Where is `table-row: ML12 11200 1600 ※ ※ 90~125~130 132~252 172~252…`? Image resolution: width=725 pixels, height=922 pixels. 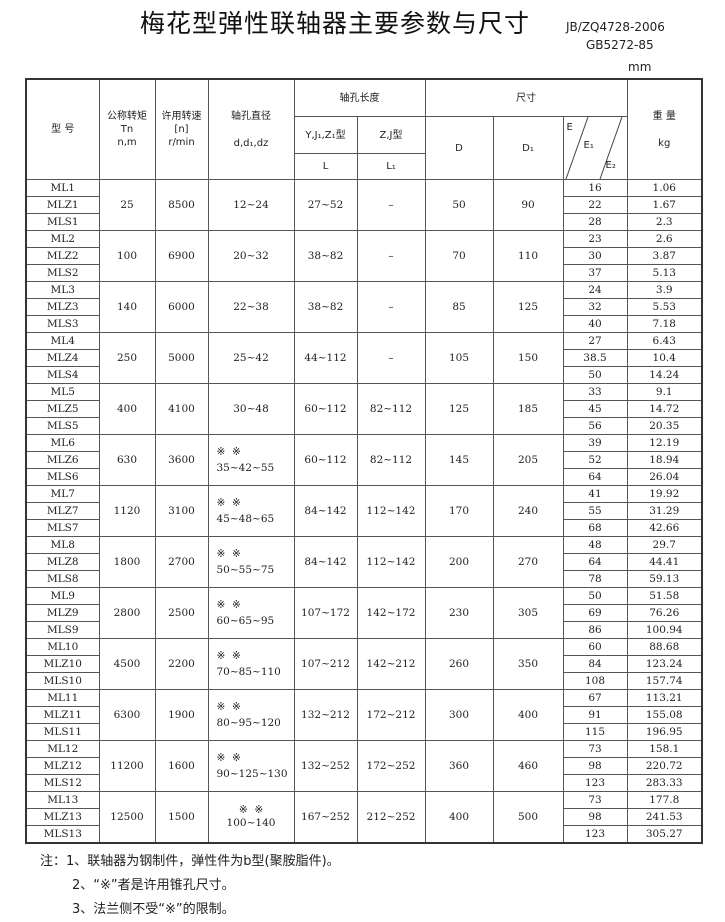 table-row: ML12 11200 1600 ※ ※ 90~125~130 132~252 172~252… is located at coordinates (364, 766).